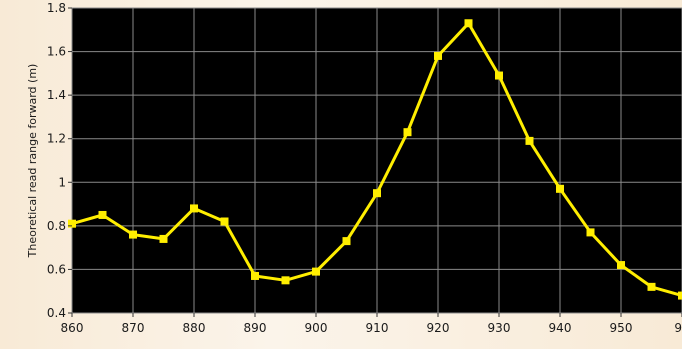 The width and height of the screenshot is (682, 349). What do you see at coordinates (316, 328) in the screenshot?
I see `x-tick-label: 900` at bounding box center [316, 328].